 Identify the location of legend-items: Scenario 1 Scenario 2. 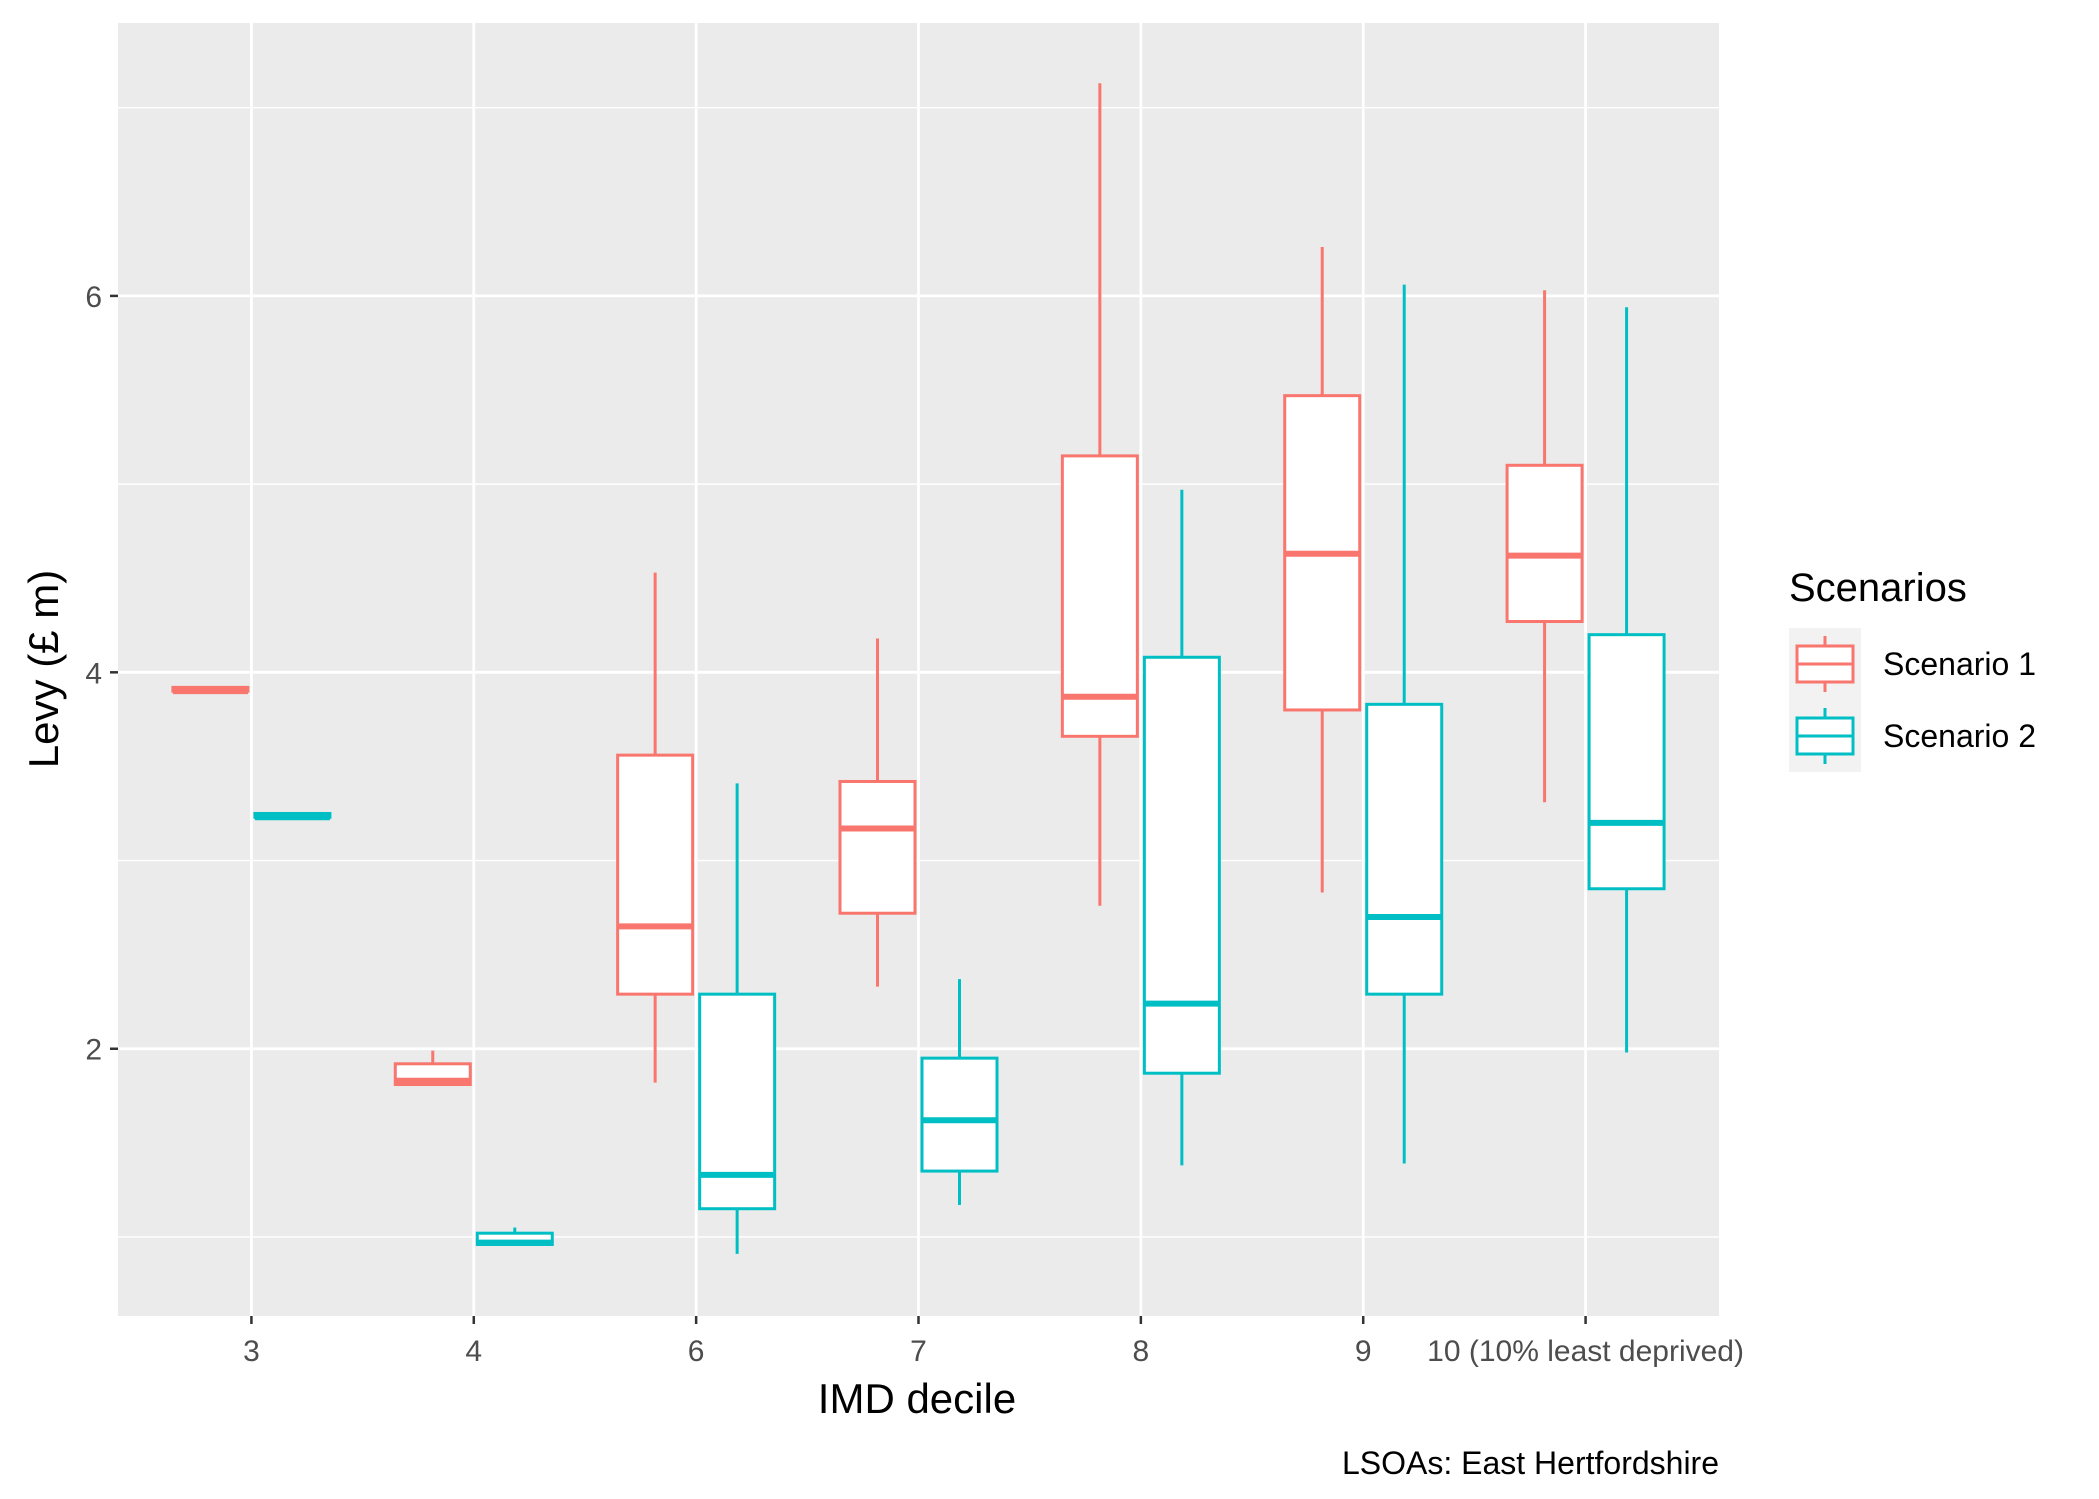
(1915, 700).